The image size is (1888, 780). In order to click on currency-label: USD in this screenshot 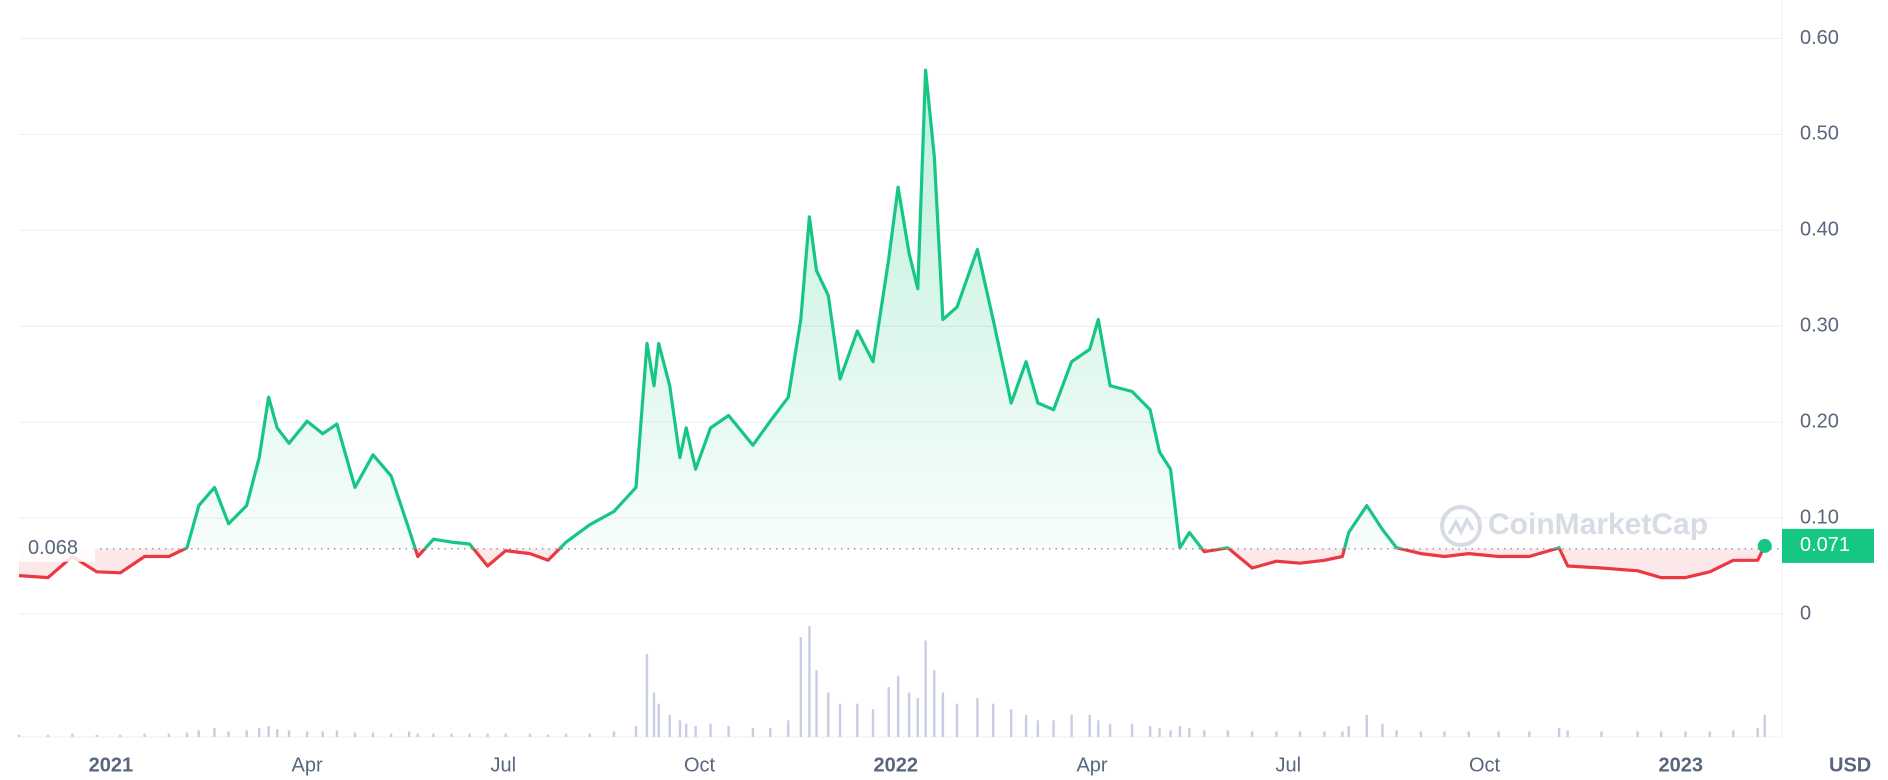, I will do `click(1850, 765)`.